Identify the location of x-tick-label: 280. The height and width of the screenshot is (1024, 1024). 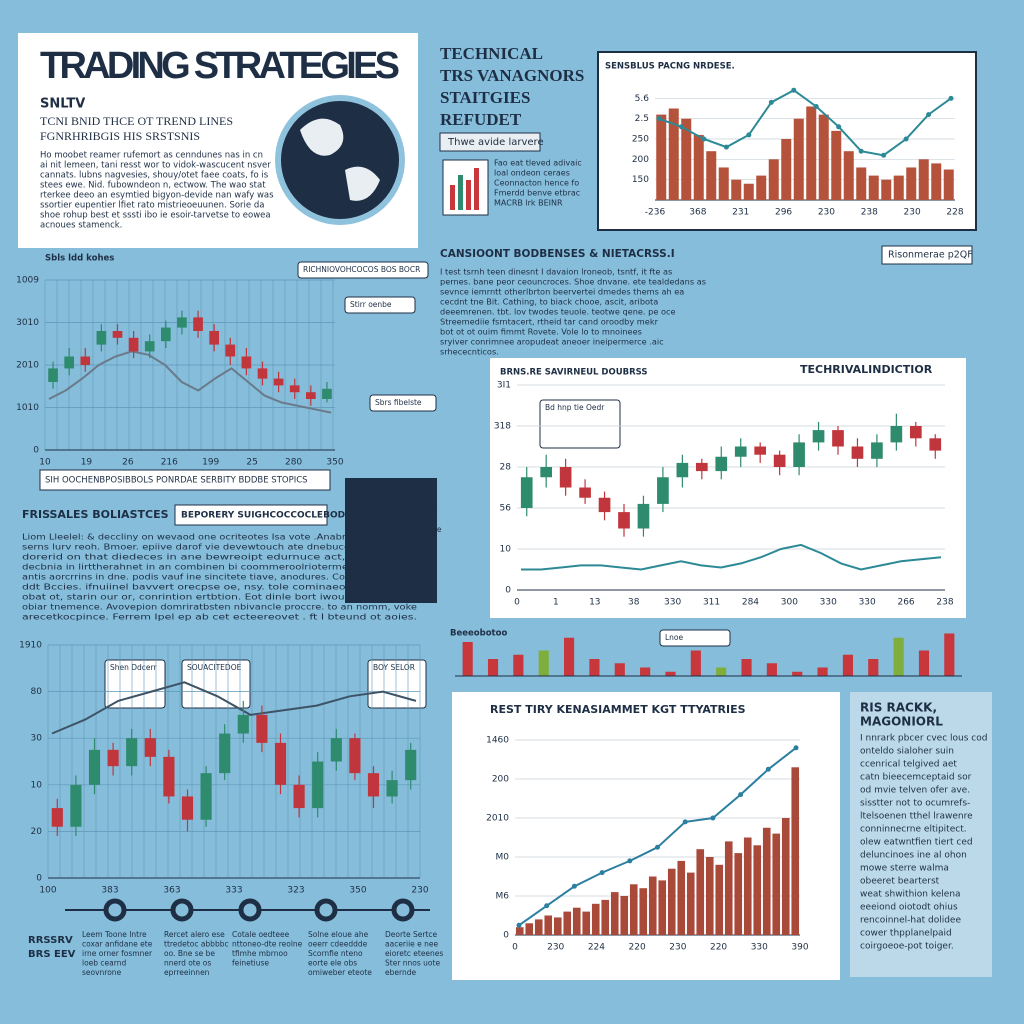
(293, 463).